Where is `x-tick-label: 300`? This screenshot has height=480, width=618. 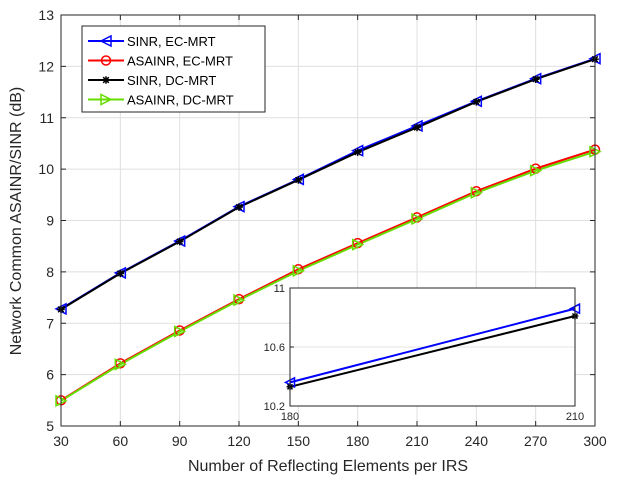 x-tick-label: 300 is located at coordinates (595, 441).